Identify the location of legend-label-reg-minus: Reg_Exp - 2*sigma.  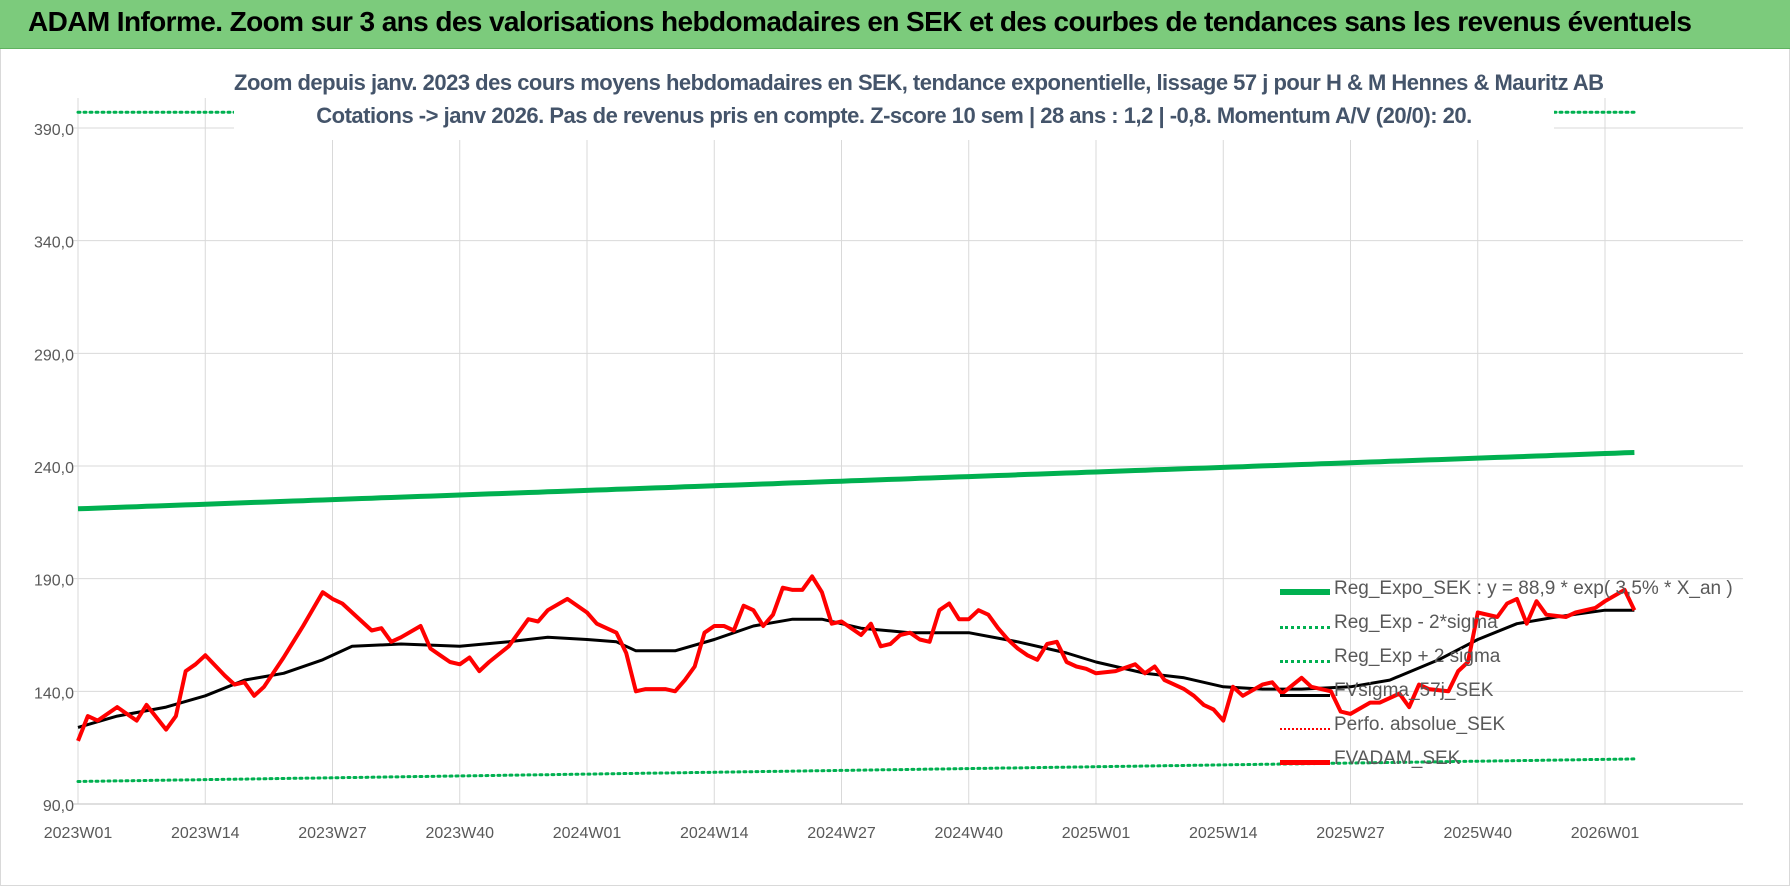
(1416, 622).